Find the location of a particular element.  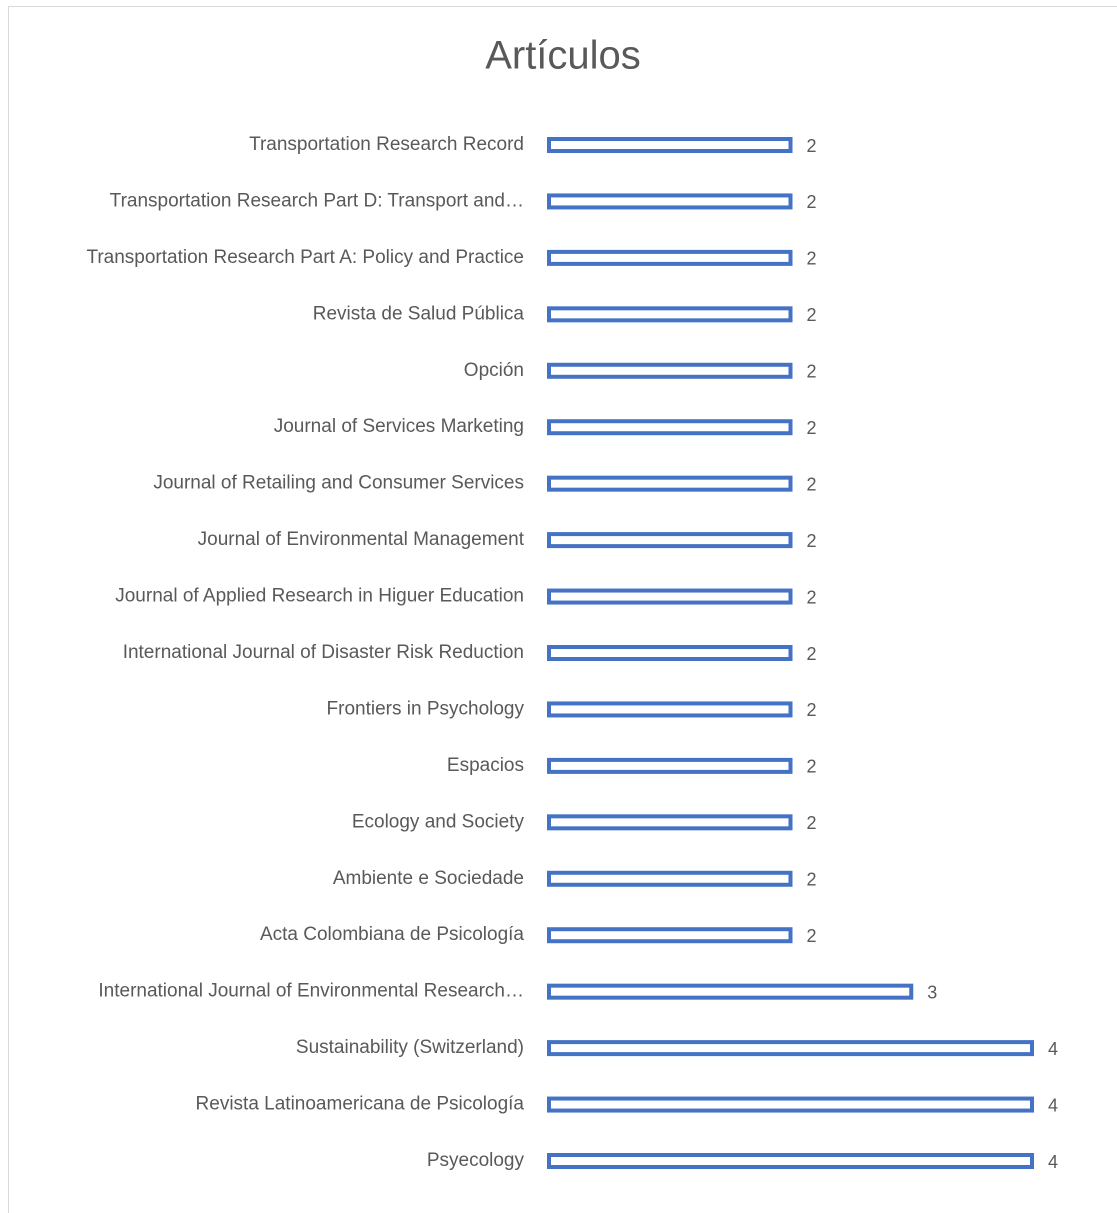

category-label: Revista de Salud Pública is located at coordinates (419, 313).